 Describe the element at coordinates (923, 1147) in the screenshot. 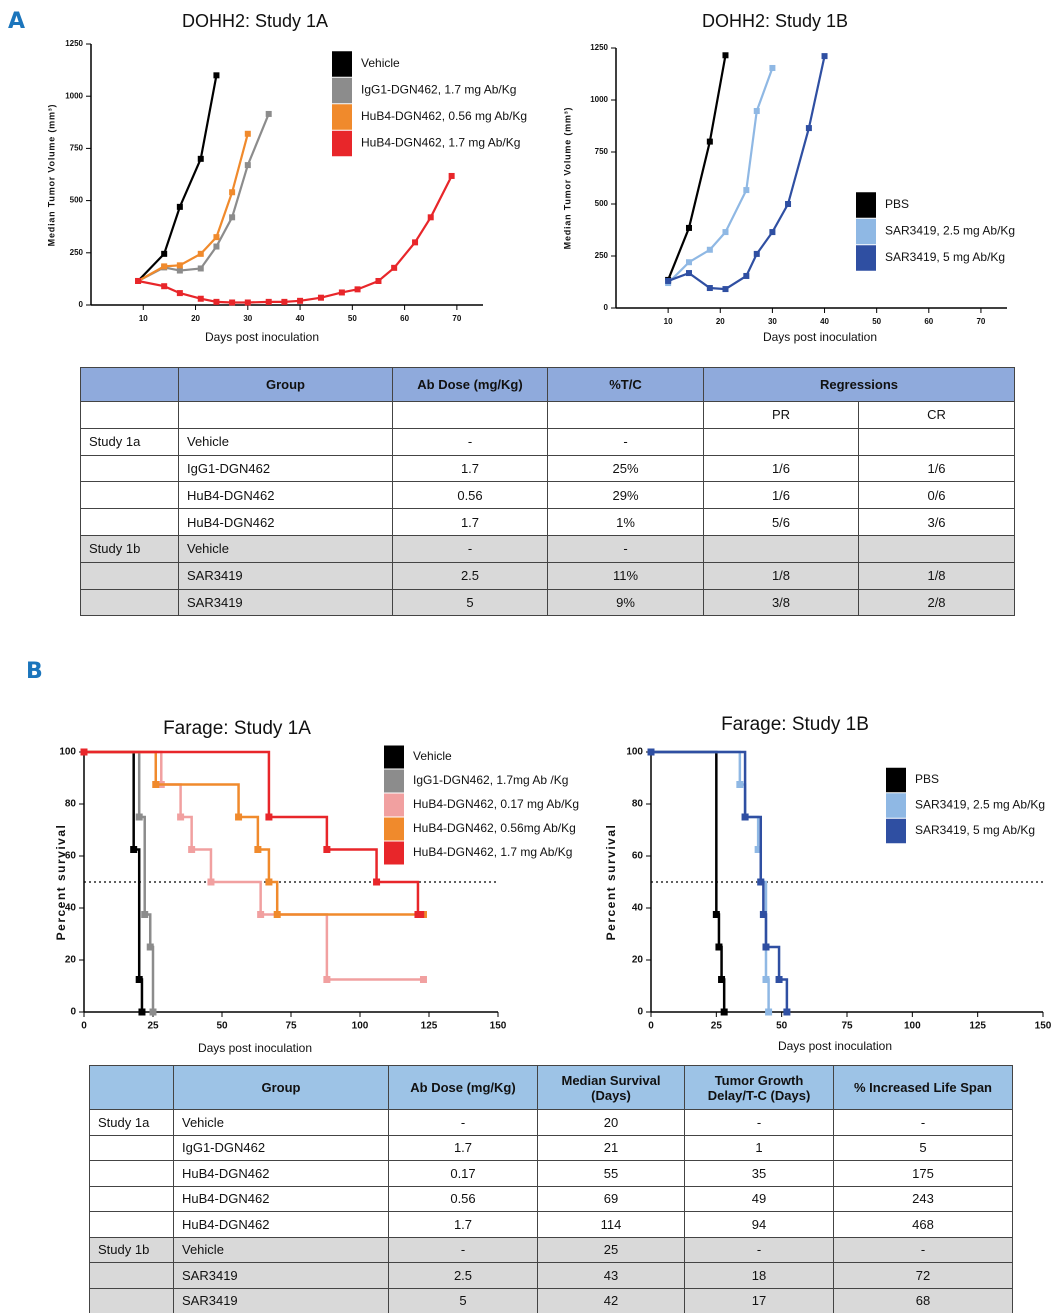

I see `table-cell: 5` at that location.